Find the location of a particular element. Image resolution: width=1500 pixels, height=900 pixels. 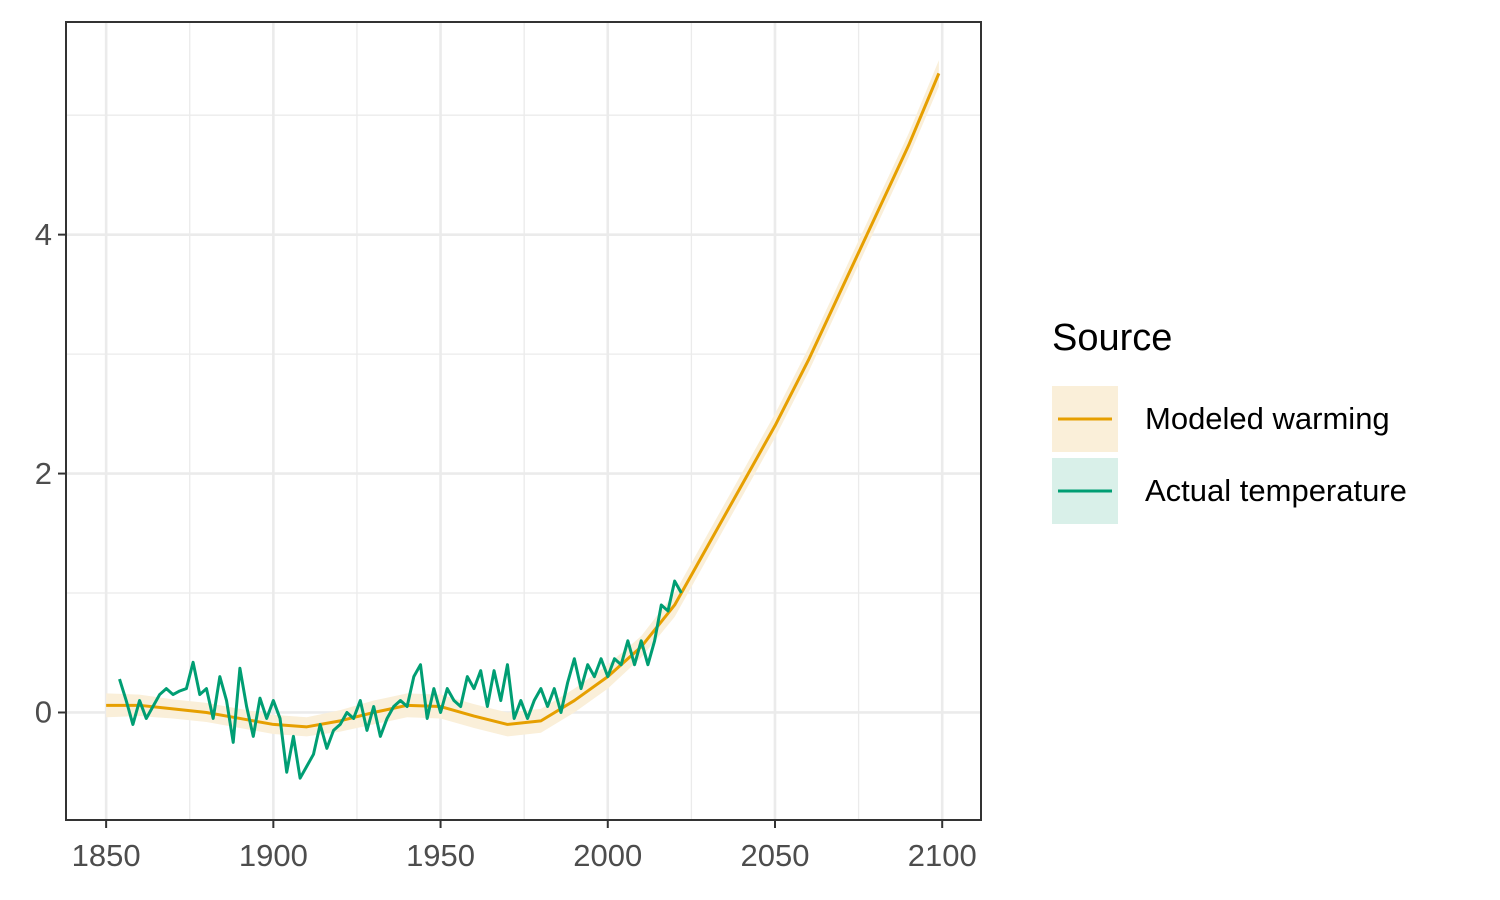

y-tick-label: 0 is located at coordinates (43, 712).